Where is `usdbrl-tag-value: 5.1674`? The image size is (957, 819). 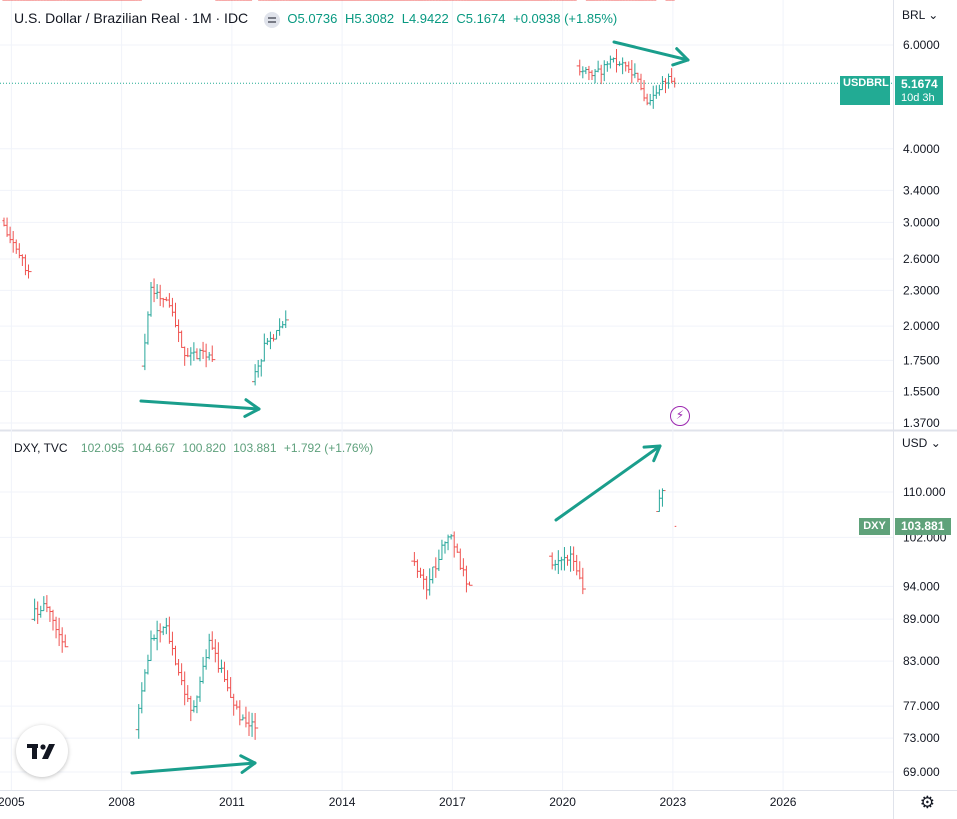 usdbrl-tag-value: 5.1674 is located at coordinates (919, 84).